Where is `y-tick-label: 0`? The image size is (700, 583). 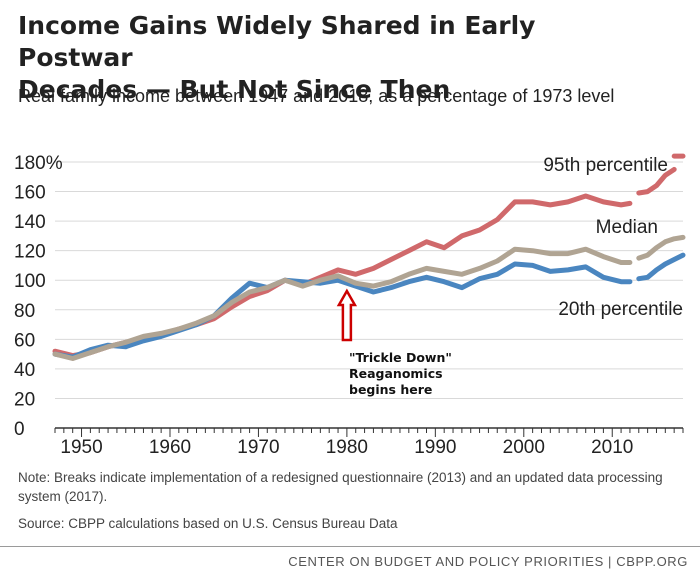
y-tick-label: 0 is located at coordinates (19, 429).